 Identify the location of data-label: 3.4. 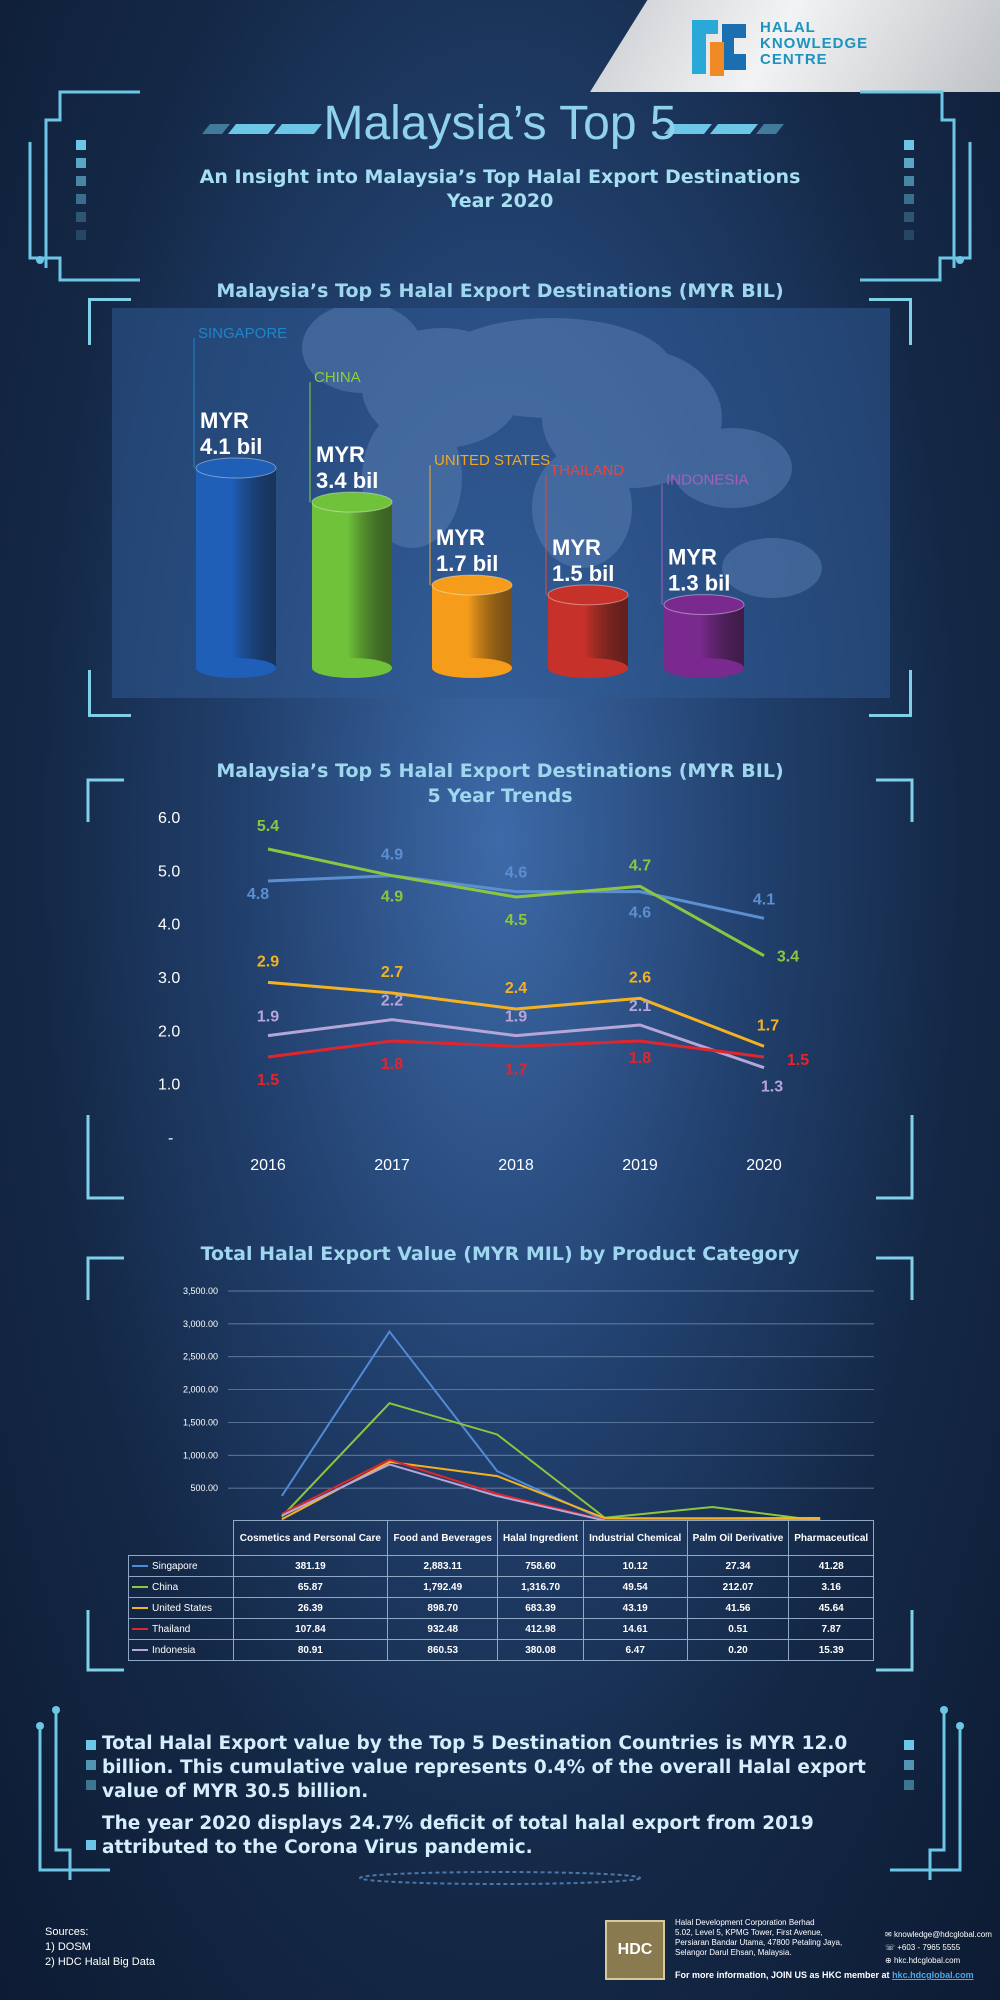
(788, 957).